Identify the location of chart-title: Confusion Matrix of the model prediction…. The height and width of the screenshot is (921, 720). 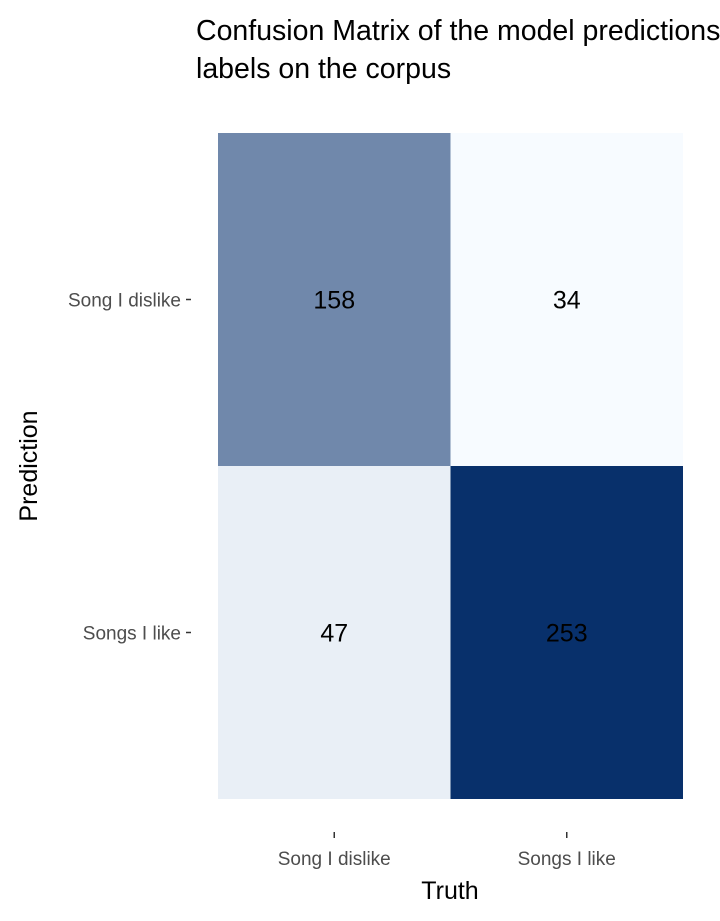
(458, 50).